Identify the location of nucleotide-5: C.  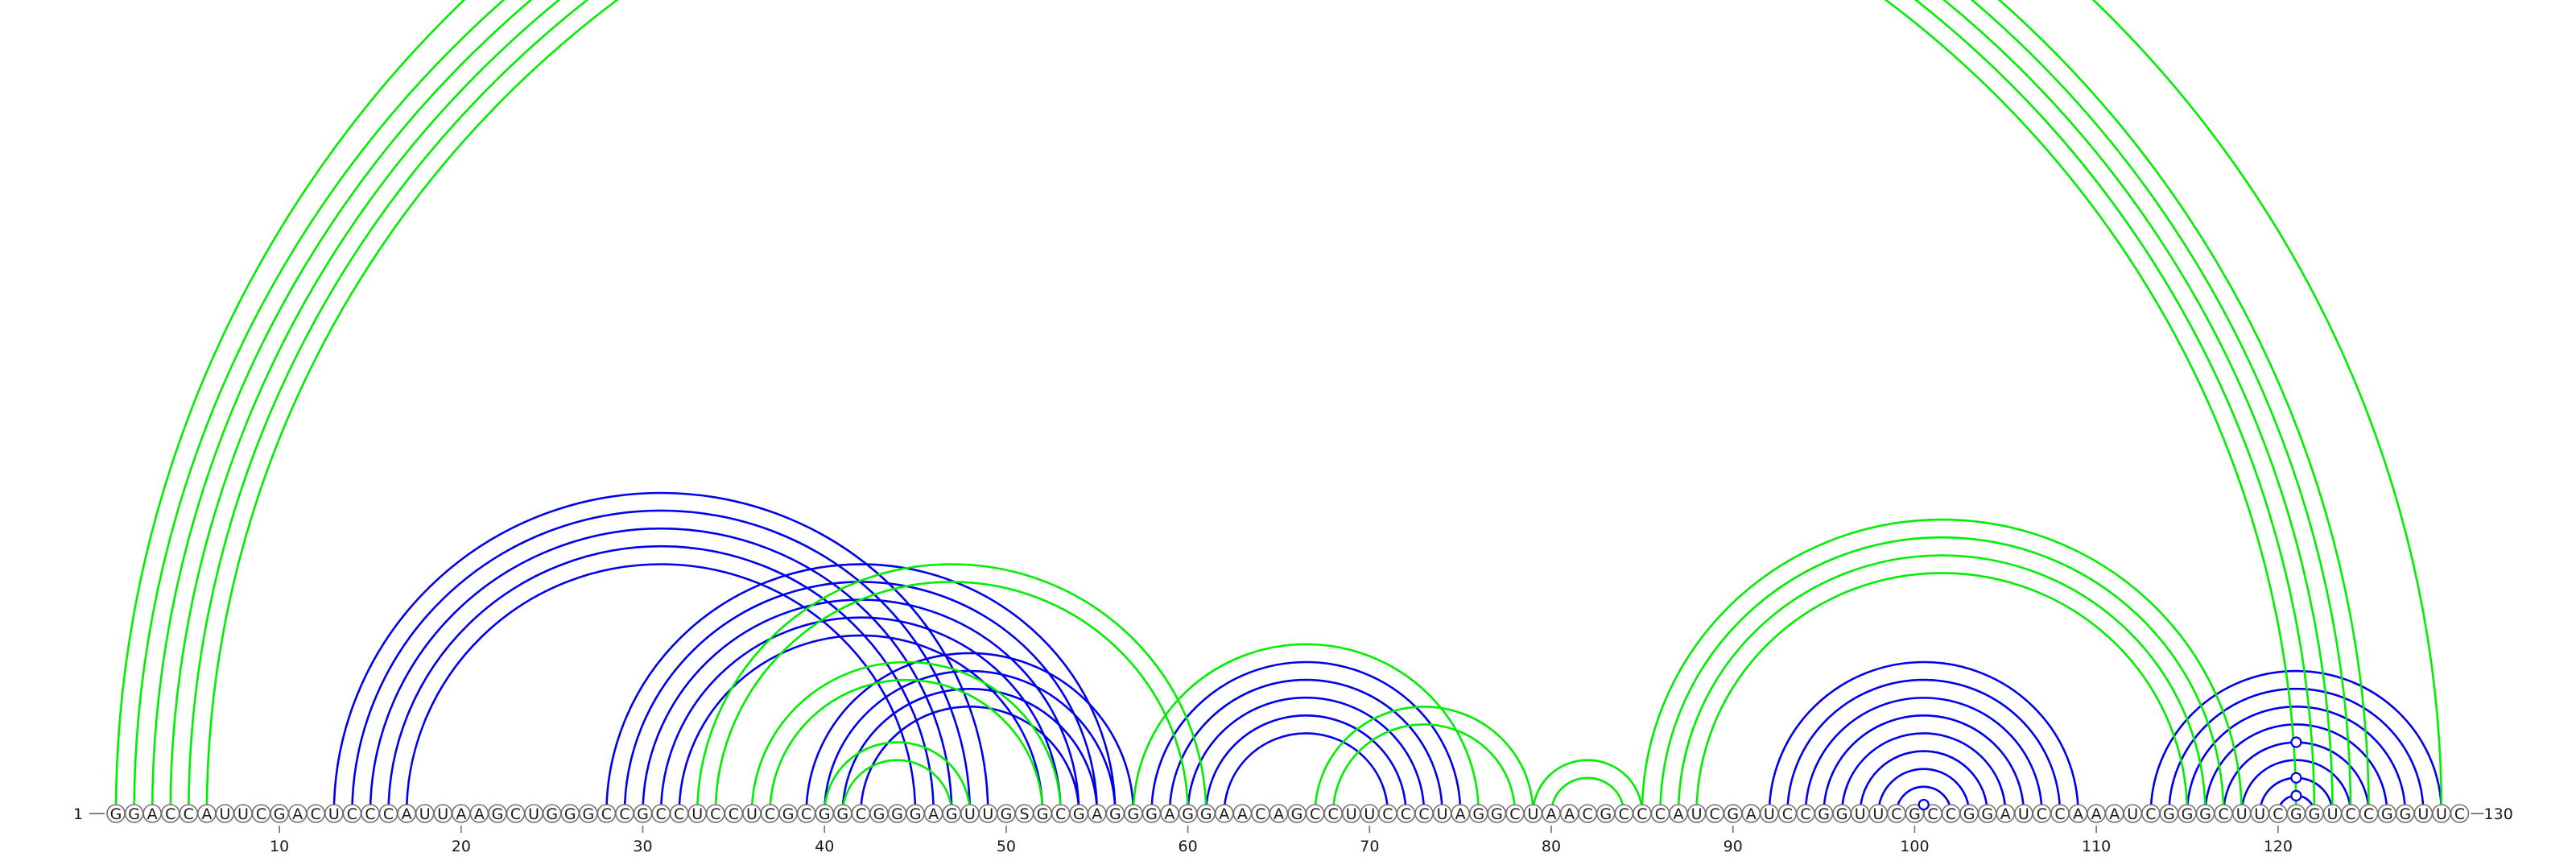
(189, 813).